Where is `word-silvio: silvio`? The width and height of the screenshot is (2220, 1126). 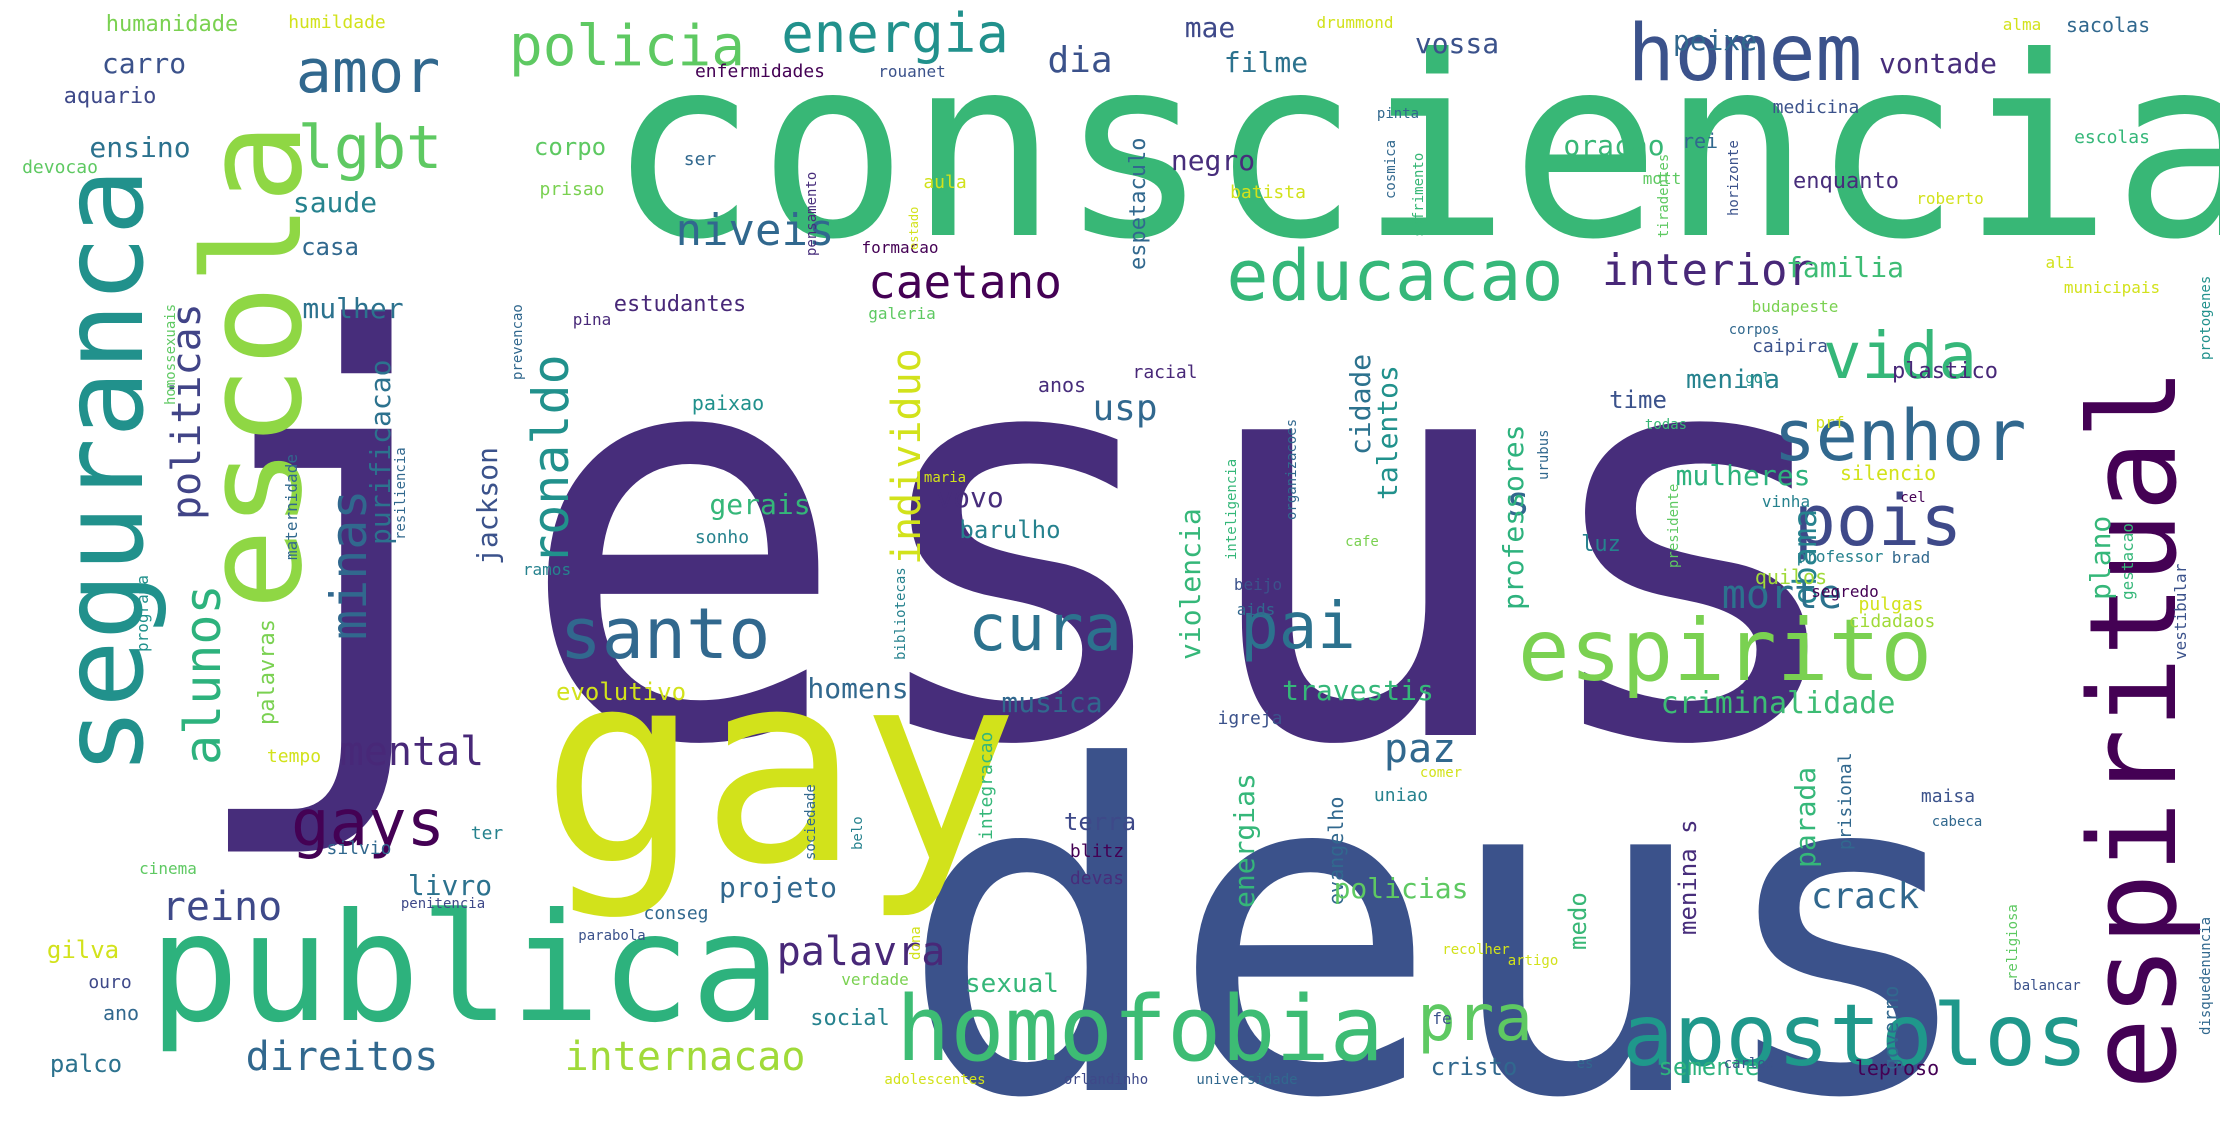
word-silvio: silvio is located at coordinates (358, 848).